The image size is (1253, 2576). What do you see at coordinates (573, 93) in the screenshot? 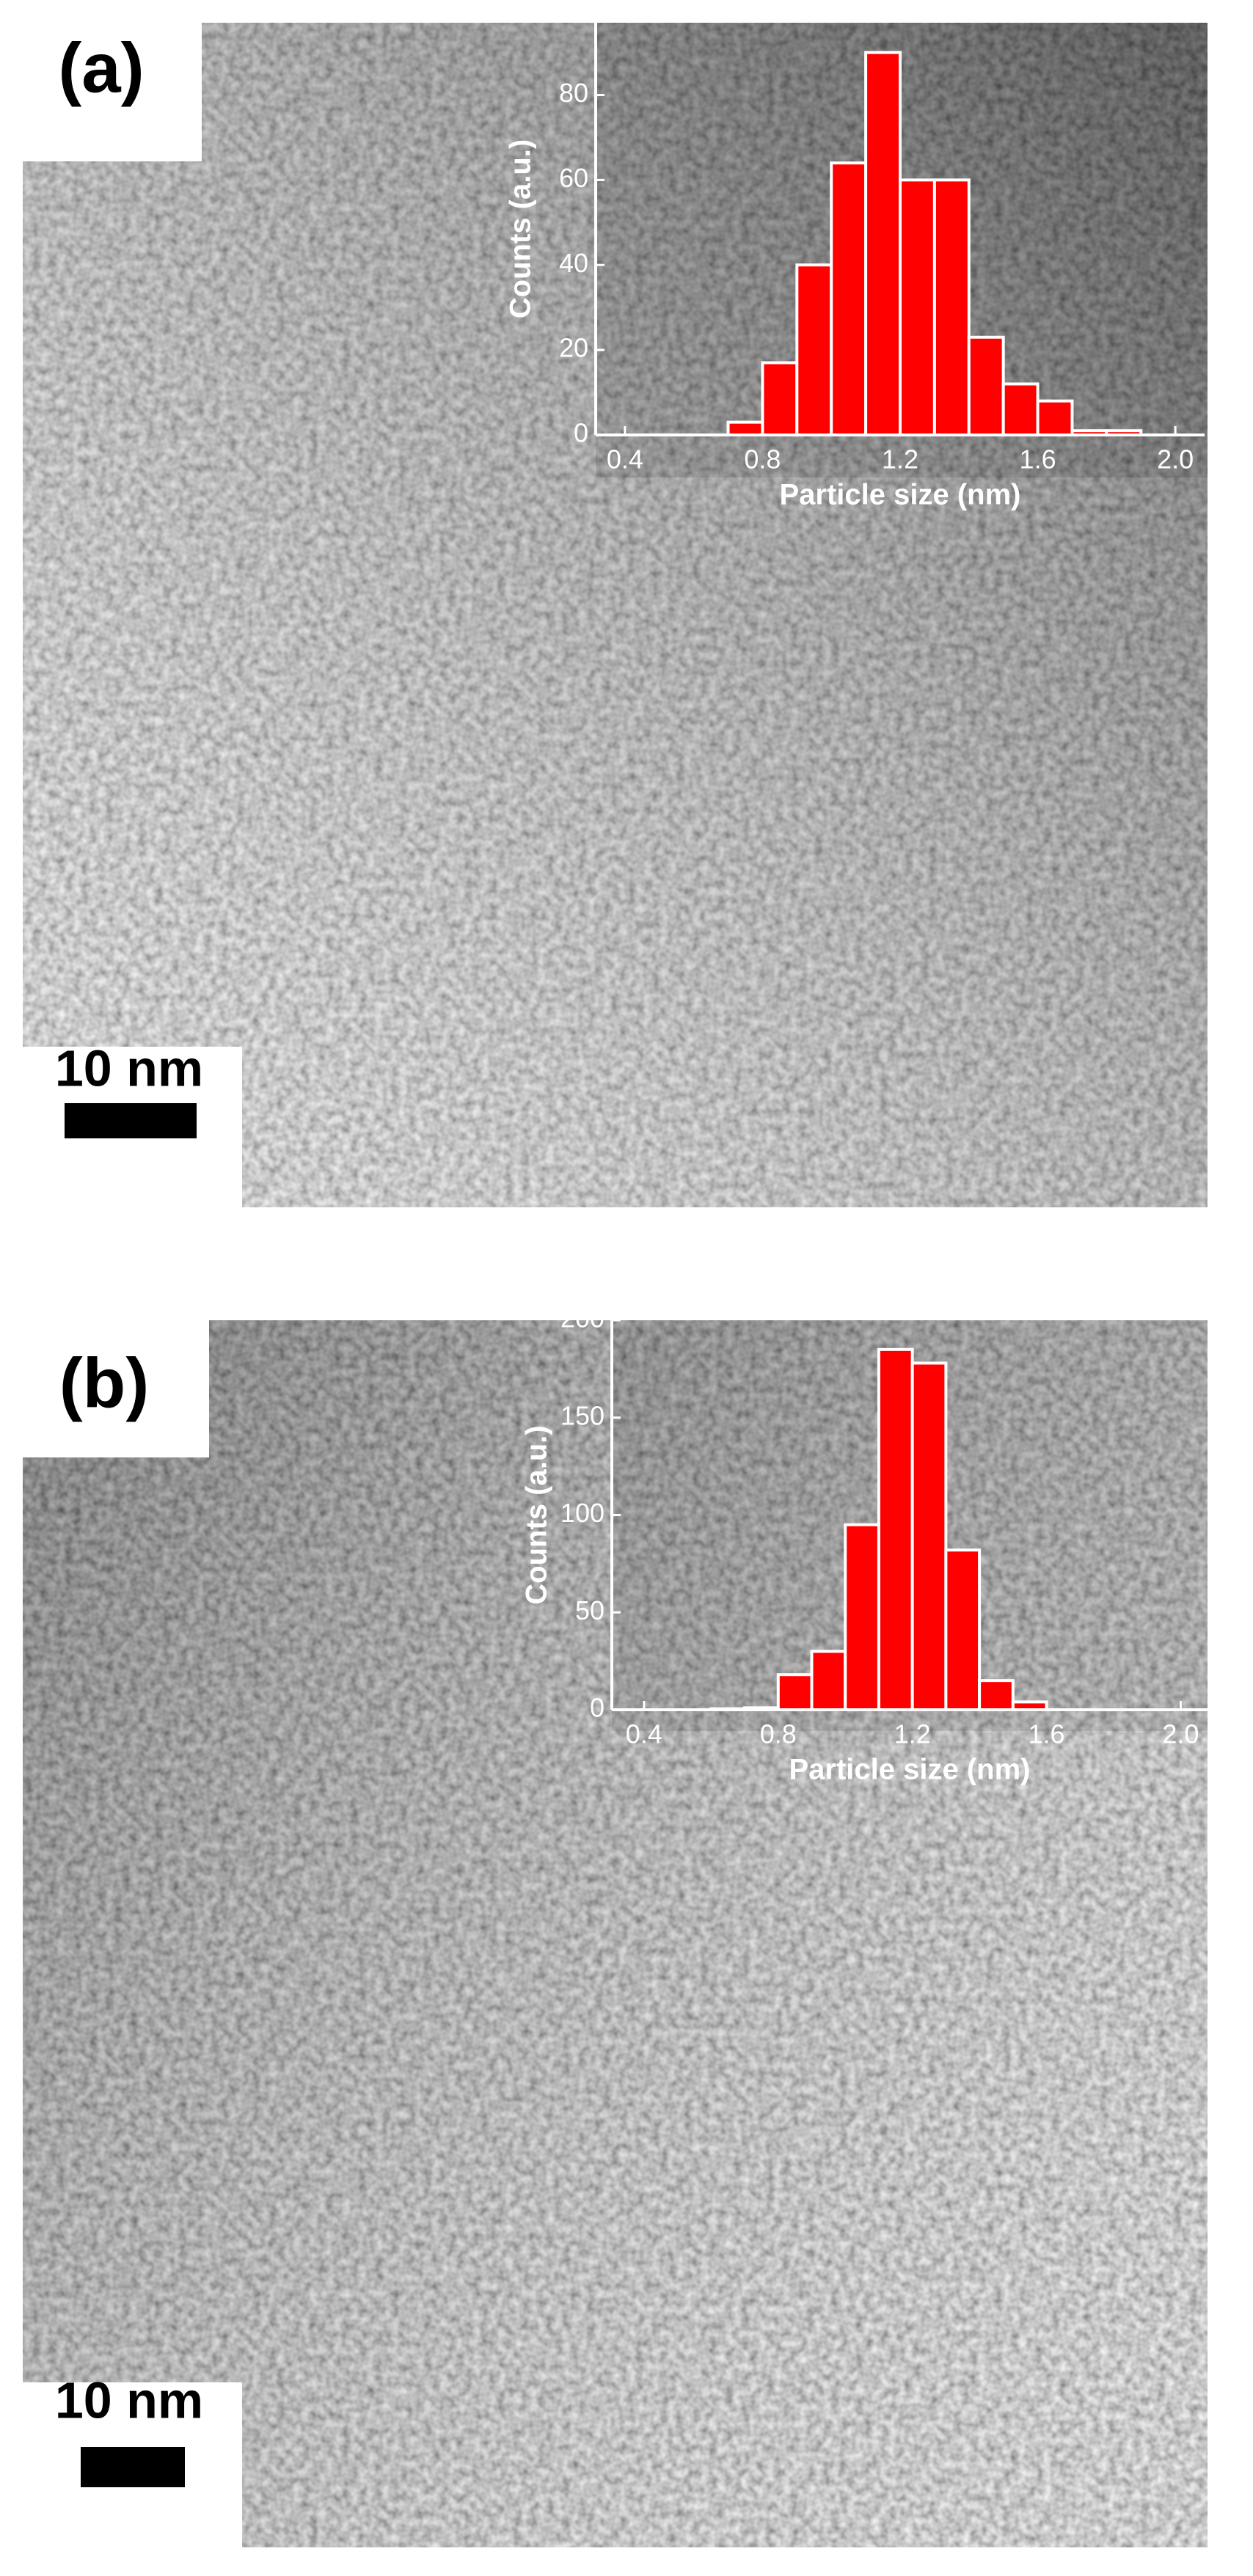
I see `y-tick-label: 80` at bounding box center [573, 93].